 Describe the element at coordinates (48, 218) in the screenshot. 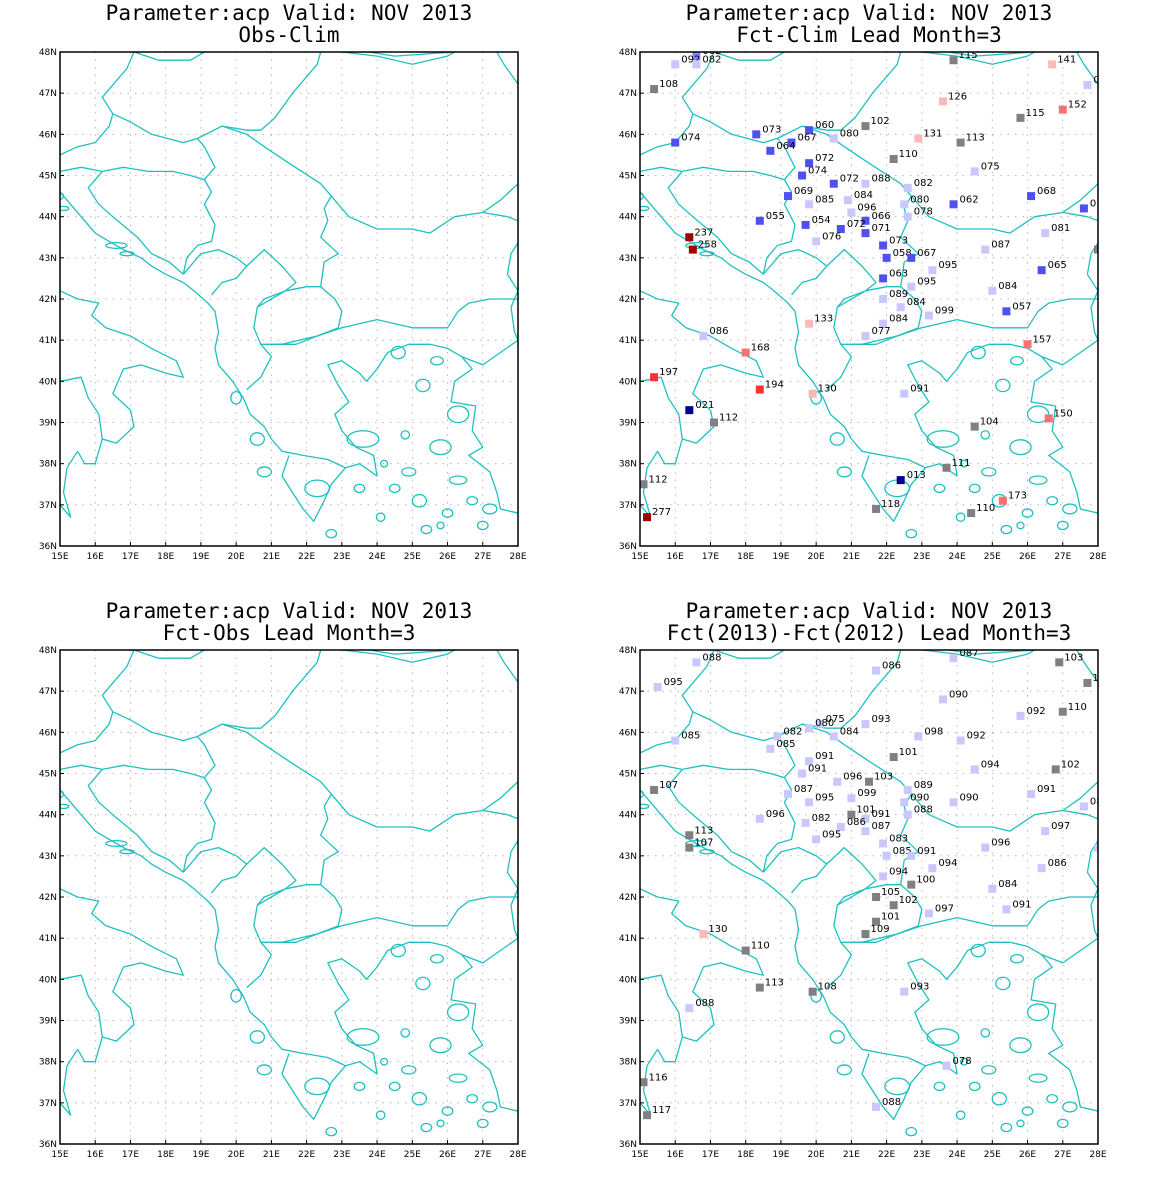

I see `y-tick-label: 44N` at that location.